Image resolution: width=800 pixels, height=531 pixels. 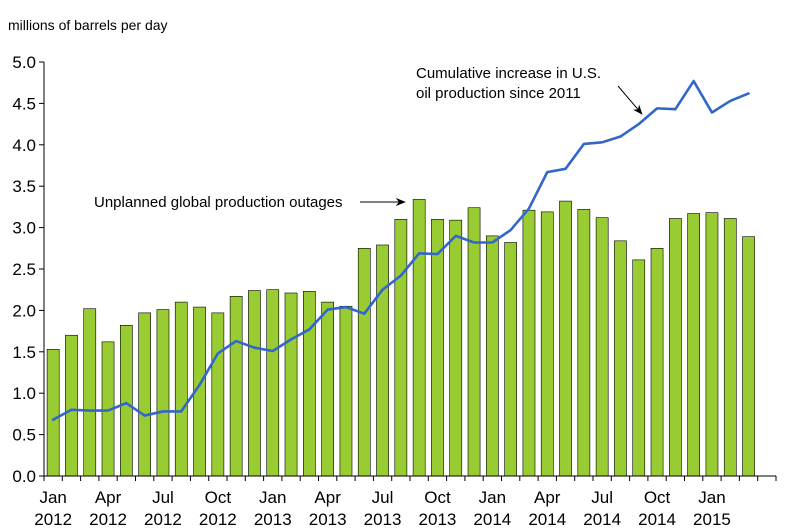 I want to click on y-tick-label-2: 1.0, so click(x=24, y=393).